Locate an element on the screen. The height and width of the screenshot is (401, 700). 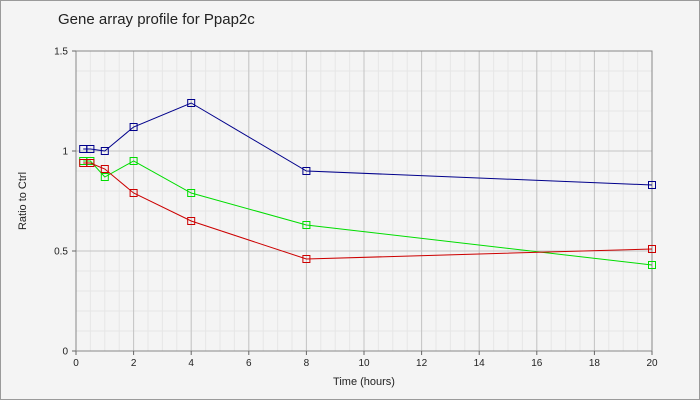
x-tick-label: 2 is located at coordinates (134, 363).